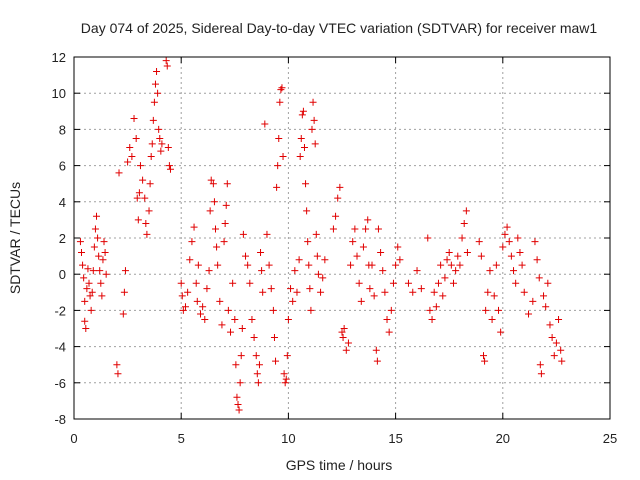 The width and height of the screenshot is (640, 480). Describe the element at coordinates (610, 438) in the screenshot. I see `x-tick-label: 25` at that location.